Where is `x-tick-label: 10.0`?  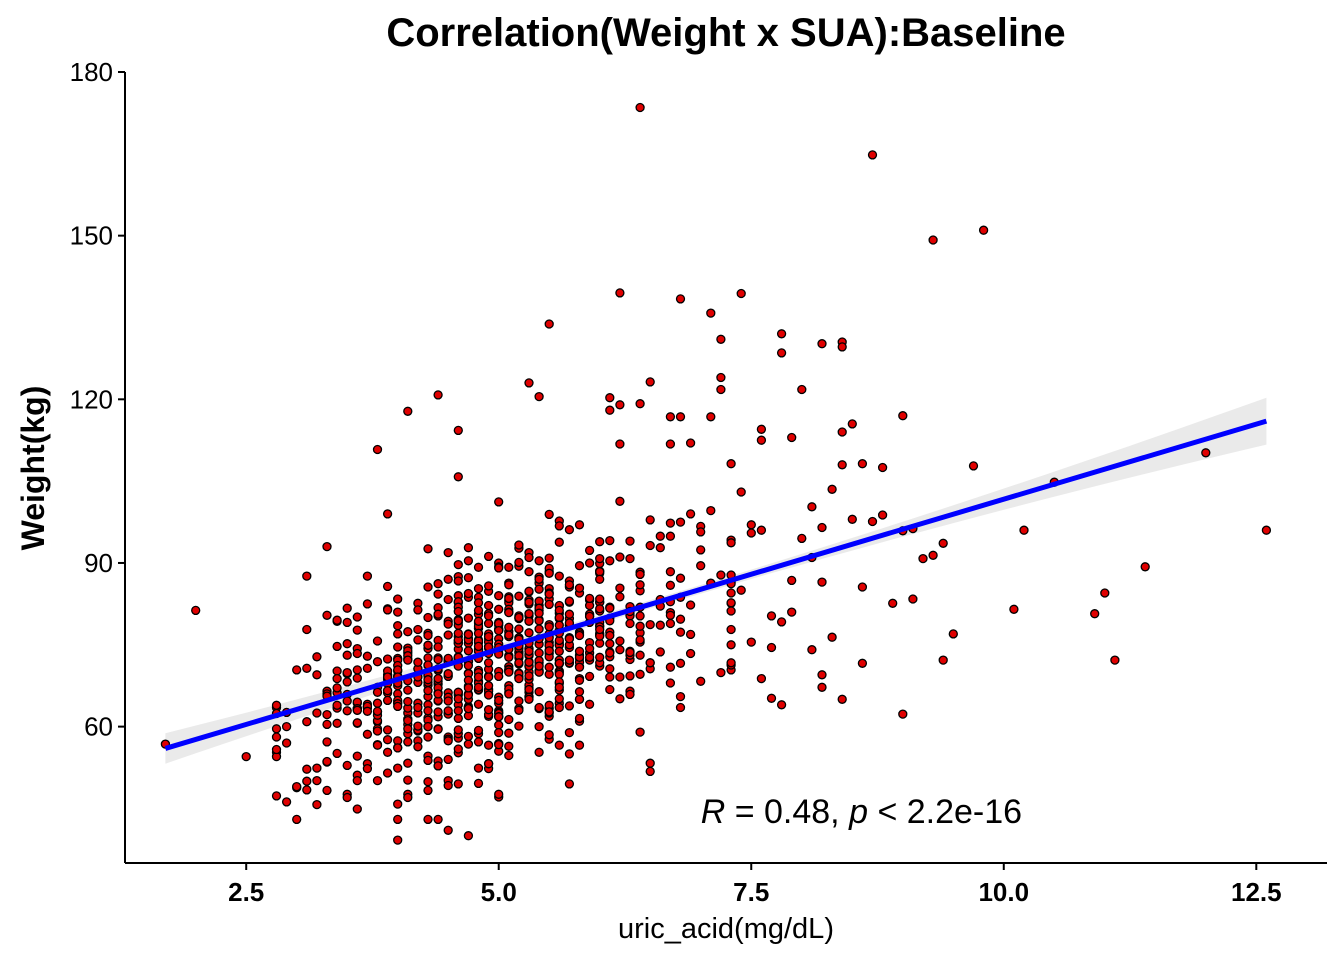
x-tick-label: 10.0 is located at coordinates (1003, 892).